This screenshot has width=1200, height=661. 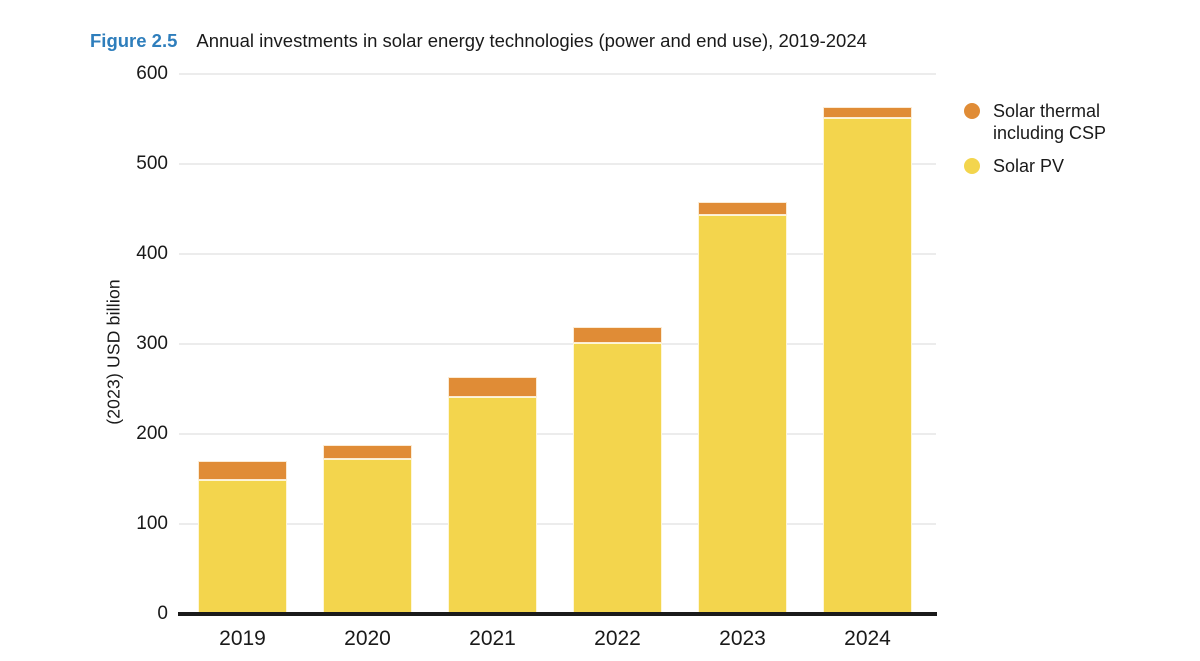 I want to click on bar-2019-solar-pv, so click(x=242, y=546).